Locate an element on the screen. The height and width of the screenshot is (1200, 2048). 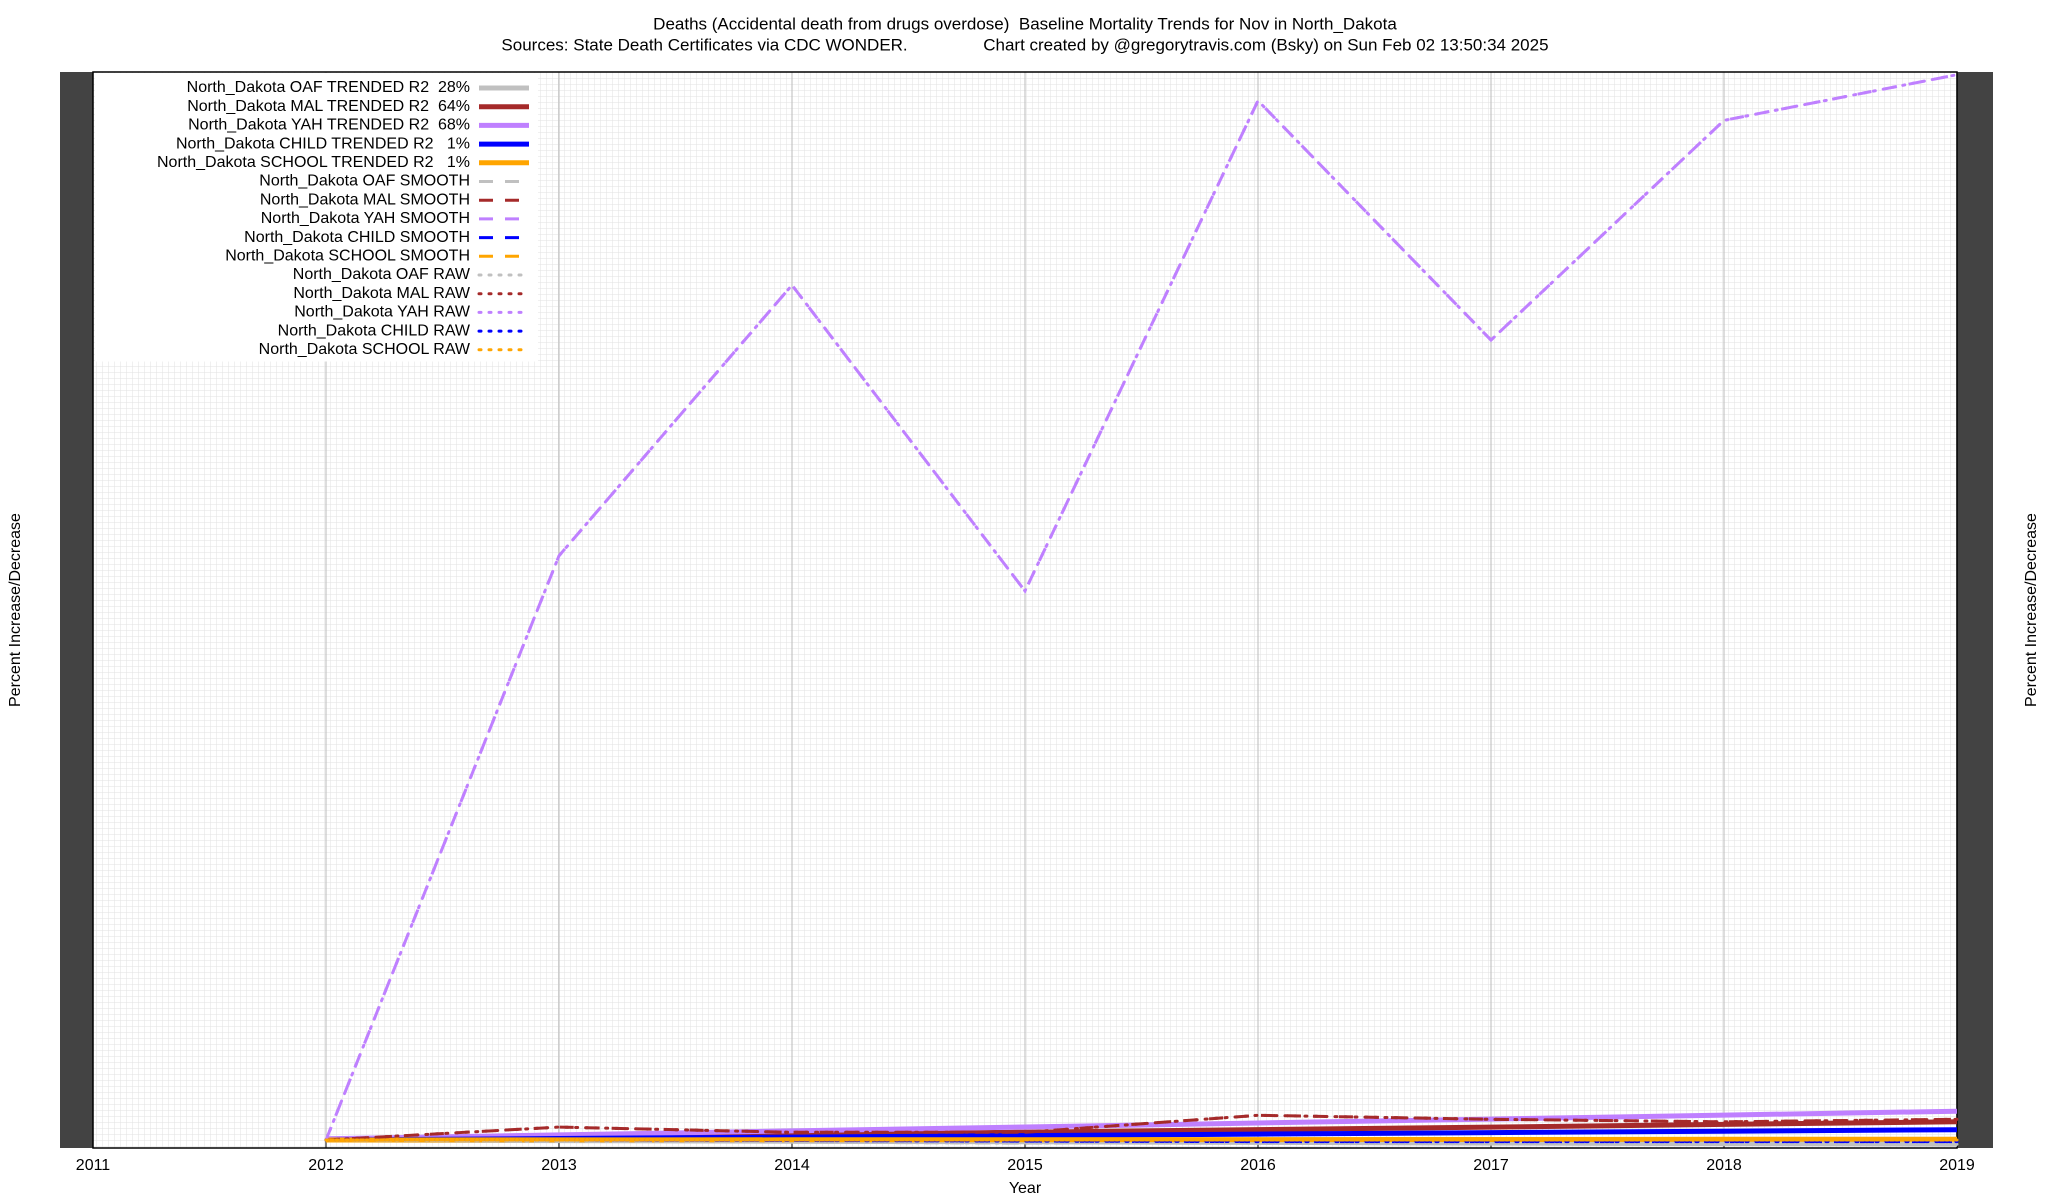
legend-label: North_Dakota OAF TRENDED R2 28% is located at coordinates (328, 87).